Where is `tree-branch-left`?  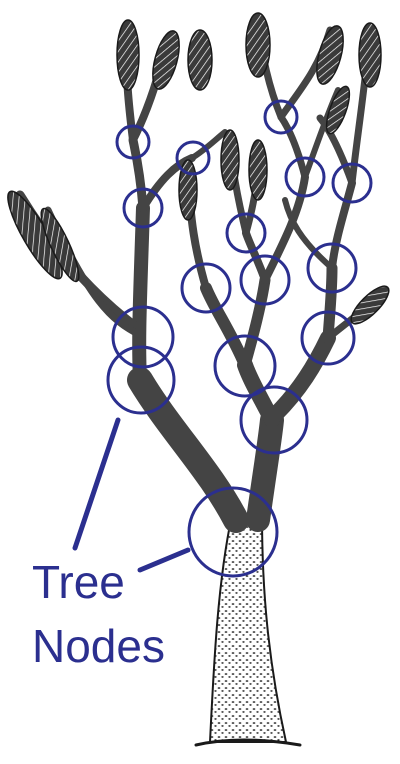
tree-branch-left is located at coordinates (188, 450).